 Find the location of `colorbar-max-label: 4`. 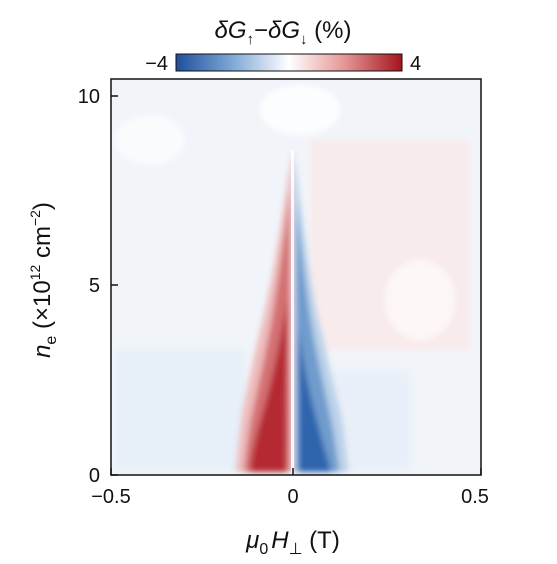

colorbar-max-label: 4 is located at coordinates (415, 64).